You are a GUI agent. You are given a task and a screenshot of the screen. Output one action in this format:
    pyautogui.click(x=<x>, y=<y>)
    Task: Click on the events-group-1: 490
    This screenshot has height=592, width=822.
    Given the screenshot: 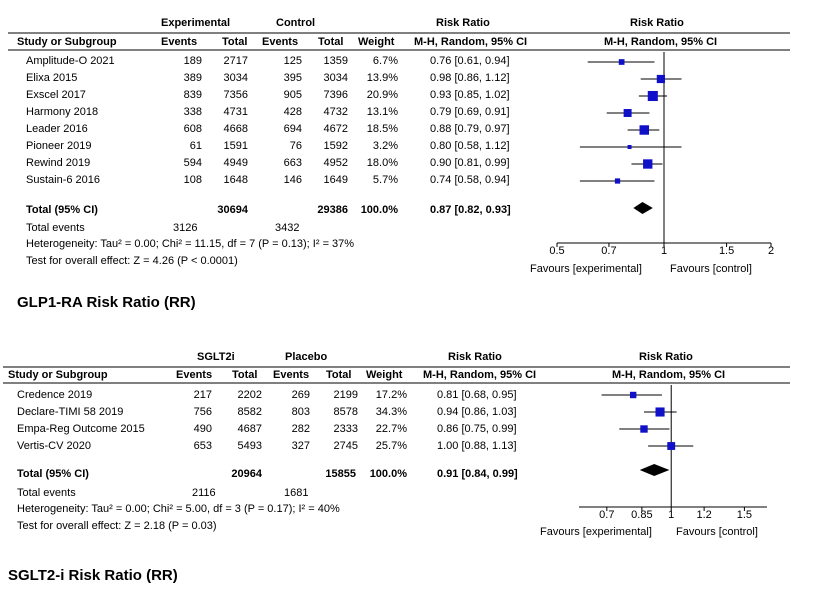 What is the action you would take?
    pyautogui.click(x=202, y=429)
    